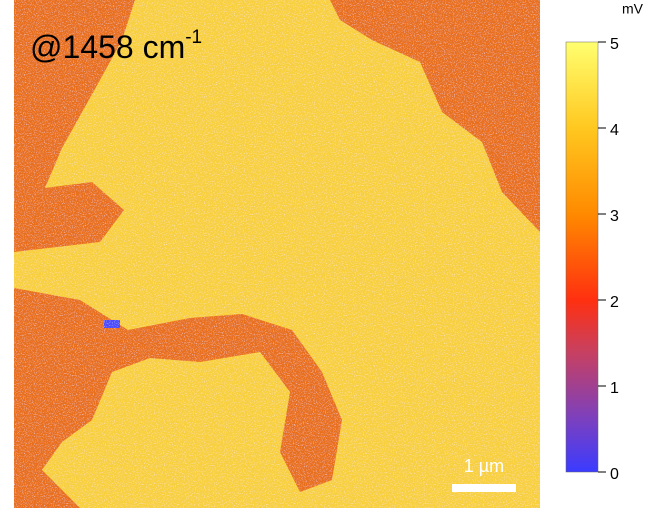 The width and height of the screenshot is (646, 508). What do you see at coordinates (484, 488) in the screenshot?
I see `scale-bar` at bounding box center [484, 488].